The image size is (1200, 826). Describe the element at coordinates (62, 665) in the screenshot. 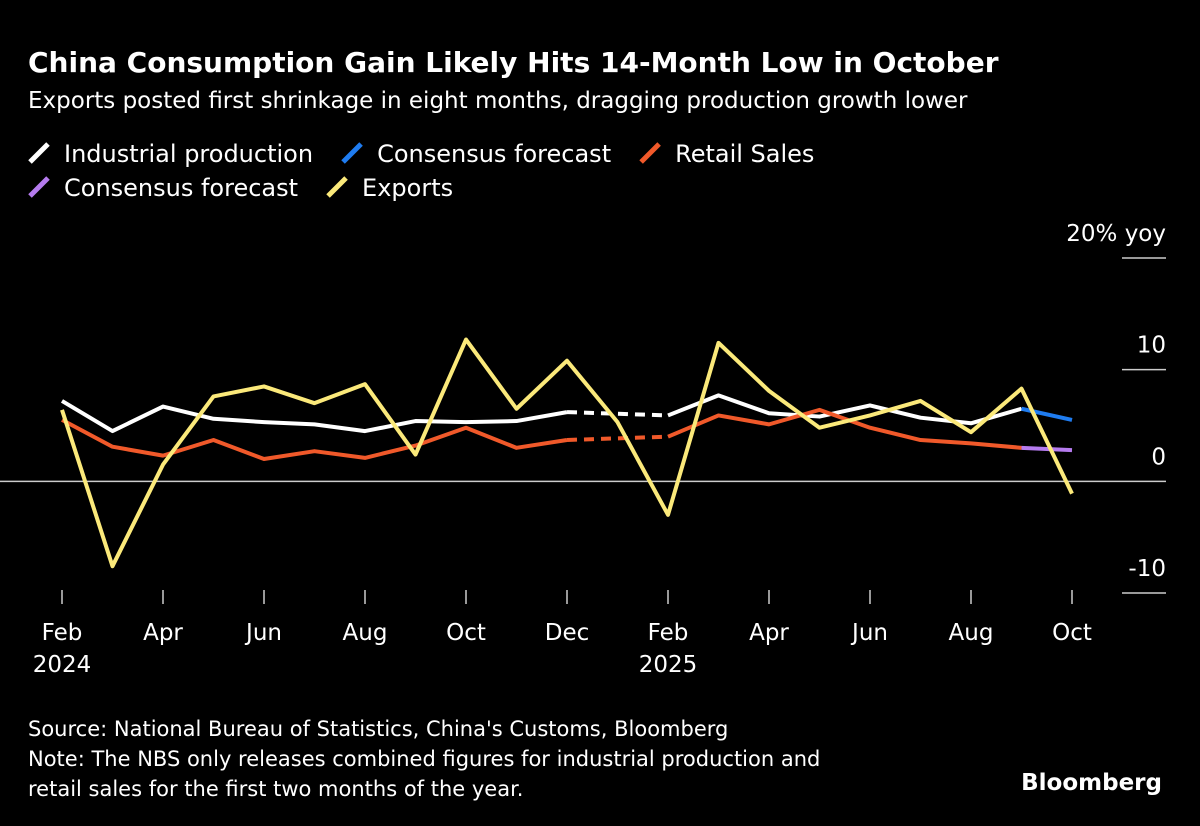

I see `x-year-label: 2024` at that location.